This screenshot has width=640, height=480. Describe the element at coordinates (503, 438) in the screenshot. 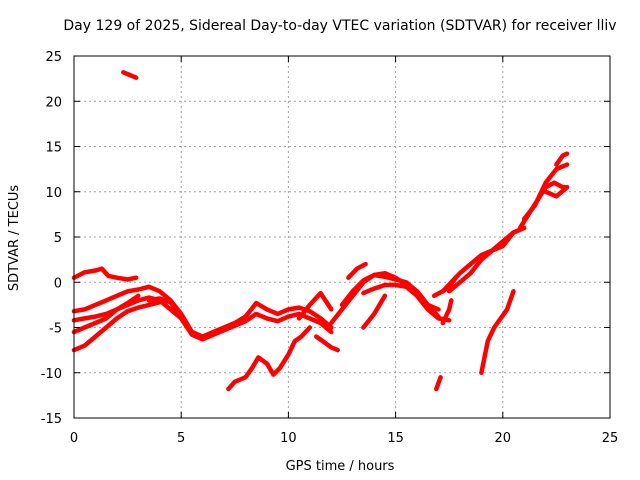

I see `x-tick-label: 20` at that location.